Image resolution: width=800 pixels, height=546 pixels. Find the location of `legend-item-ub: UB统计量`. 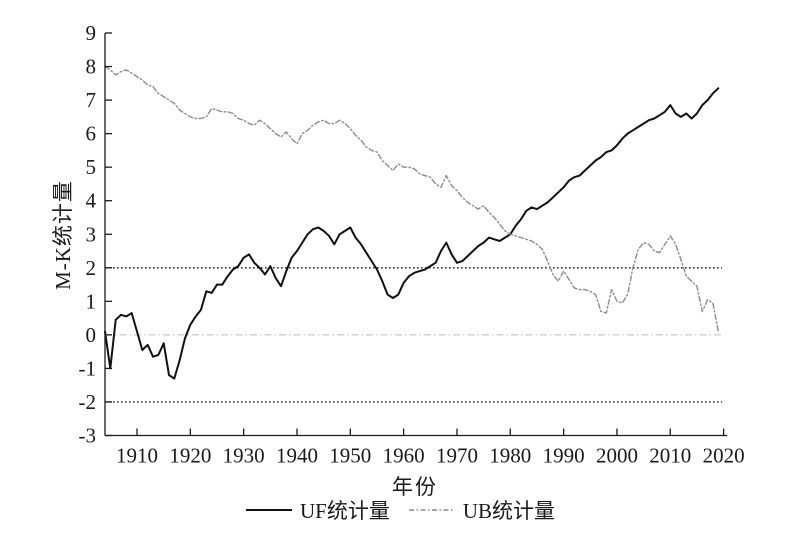

legend-item-ub: UB统计量 is located at coordinates (481, 510).